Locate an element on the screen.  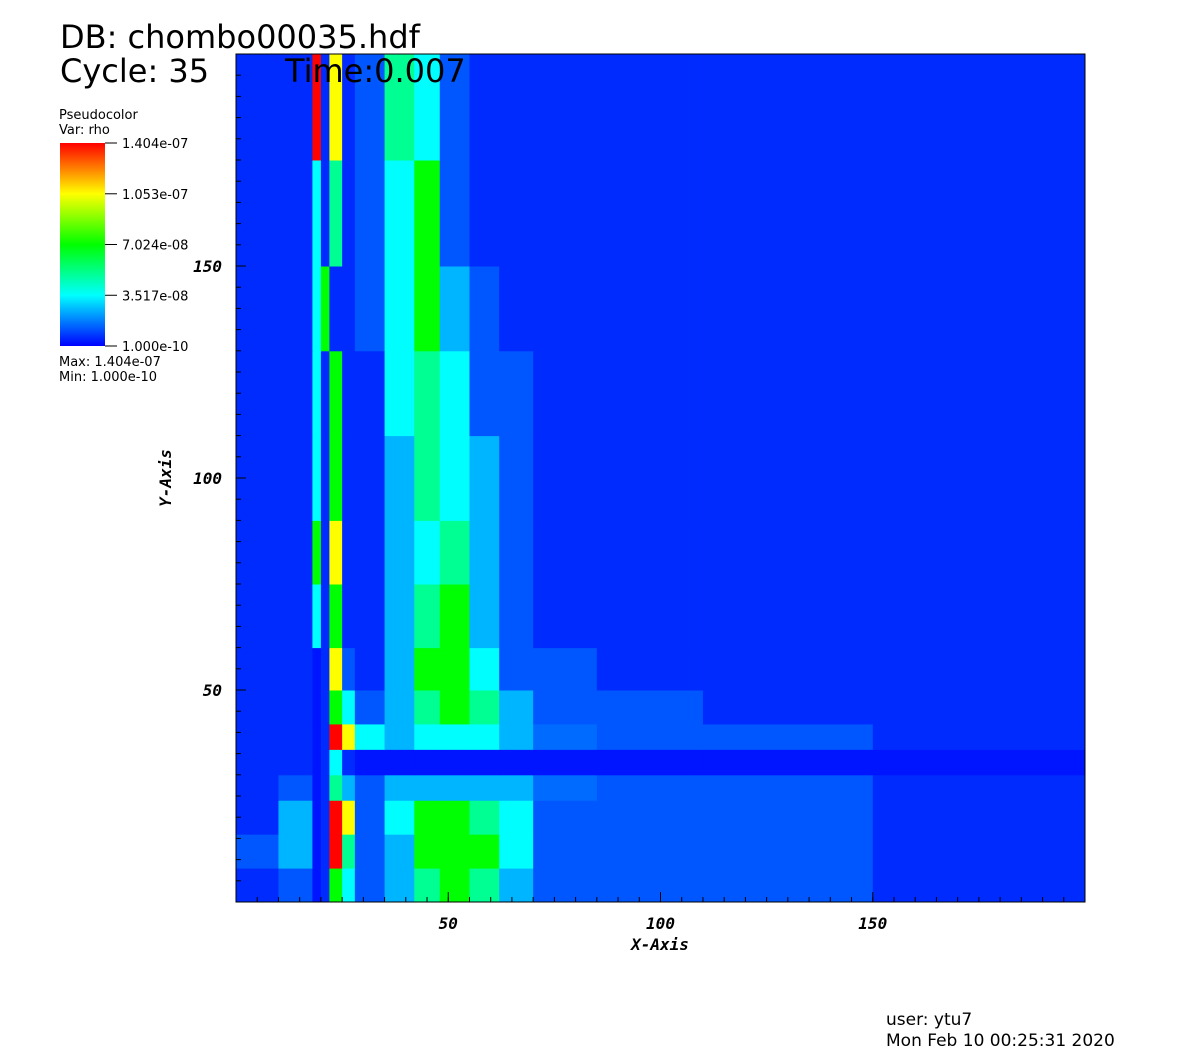
x-tick-label: 50 is located at coordinates (448, 923).